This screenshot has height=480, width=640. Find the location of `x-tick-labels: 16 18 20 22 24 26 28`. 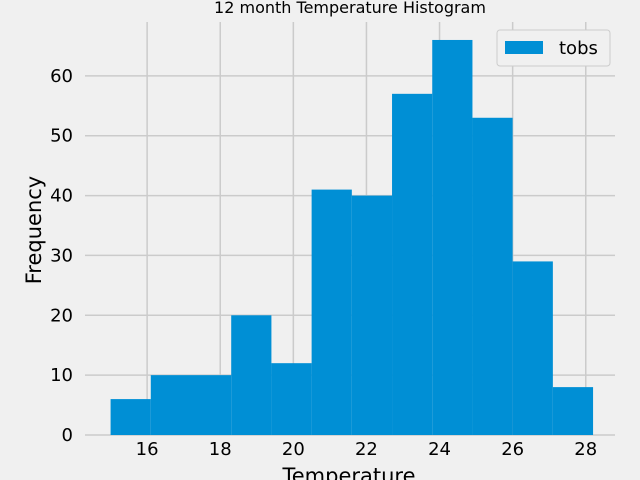

x-tick-labels: 16 18 20 22 24 26 28 is located at coordinates (367, 449).